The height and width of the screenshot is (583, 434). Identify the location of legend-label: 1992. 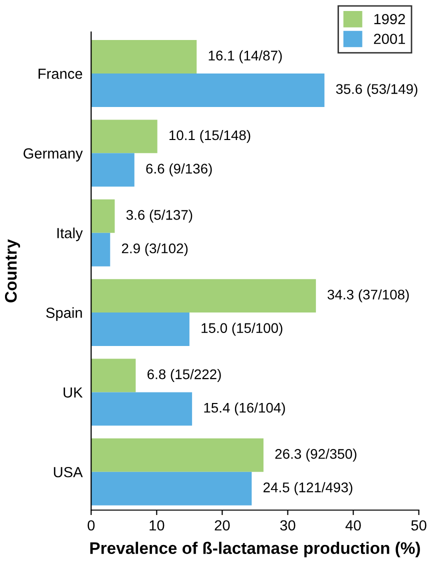
(389, 19).